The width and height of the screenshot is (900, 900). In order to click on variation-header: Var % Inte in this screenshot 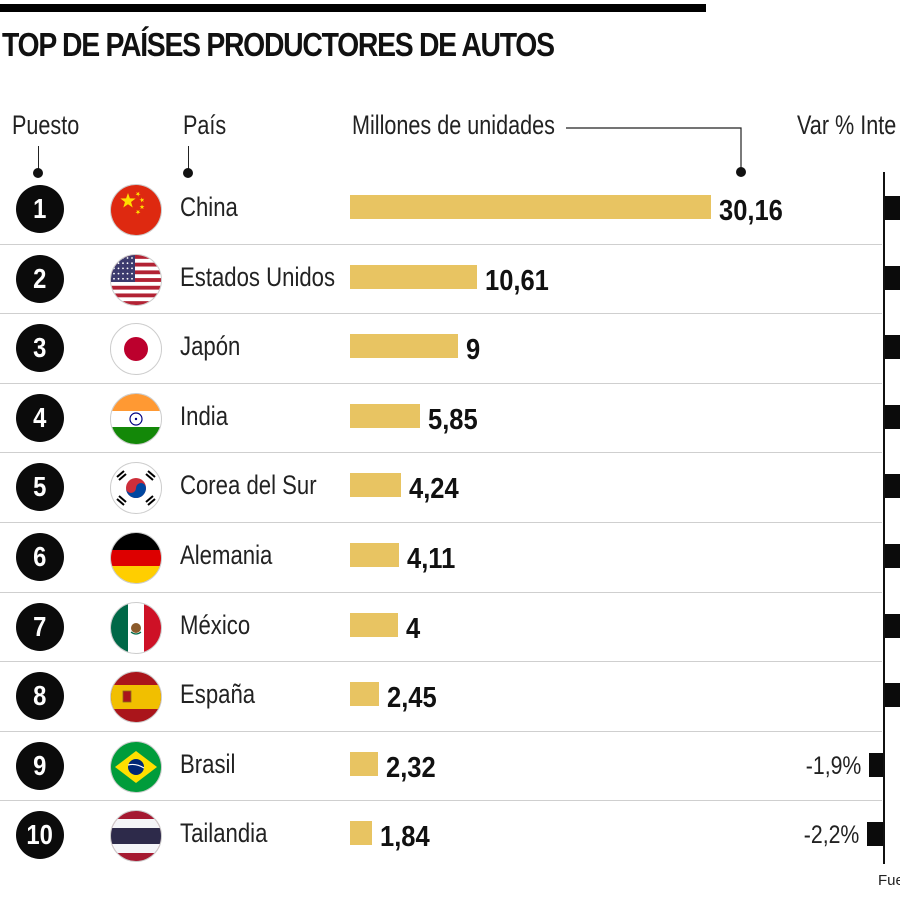, I will do `click(847, 125)`.